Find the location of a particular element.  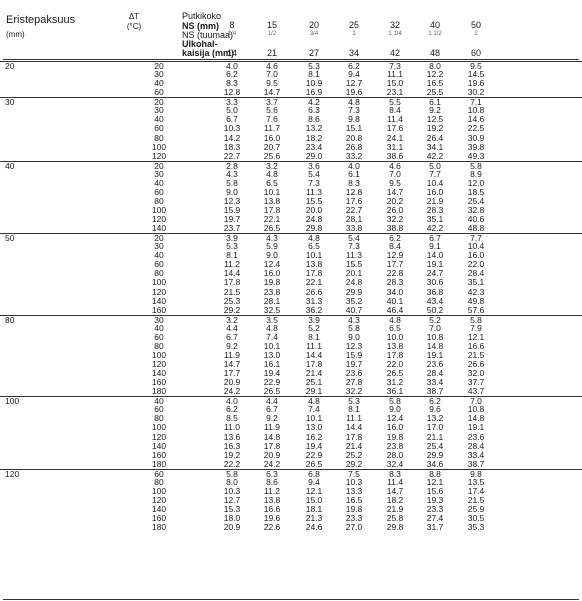

heat-loss-value: 4.3 is located at coordinates (354, 319).